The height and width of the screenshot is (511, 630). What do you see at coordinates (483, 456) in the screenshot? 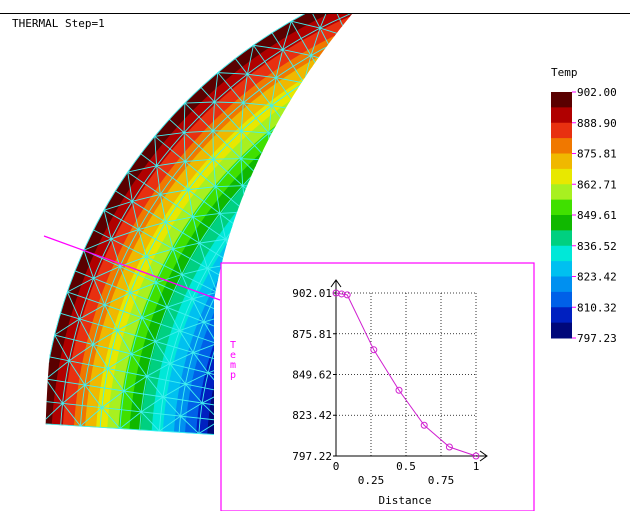
I see `x-axis-arrow` at bounding box center [483, 456].